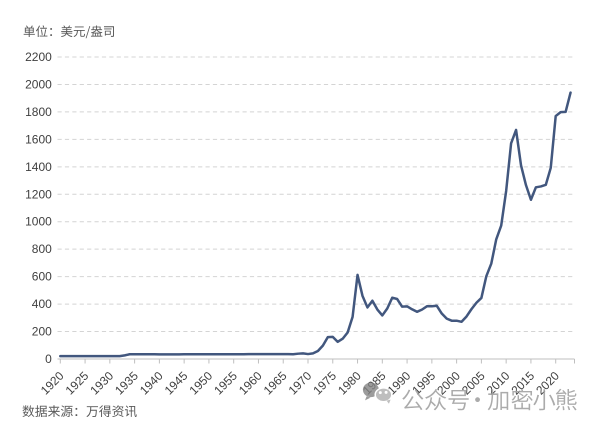 The width and height of the screenshot is (600, 424). Describe the element at coordinates (42, 249) in the screenshot. I see `svg-text: 800` at that location.